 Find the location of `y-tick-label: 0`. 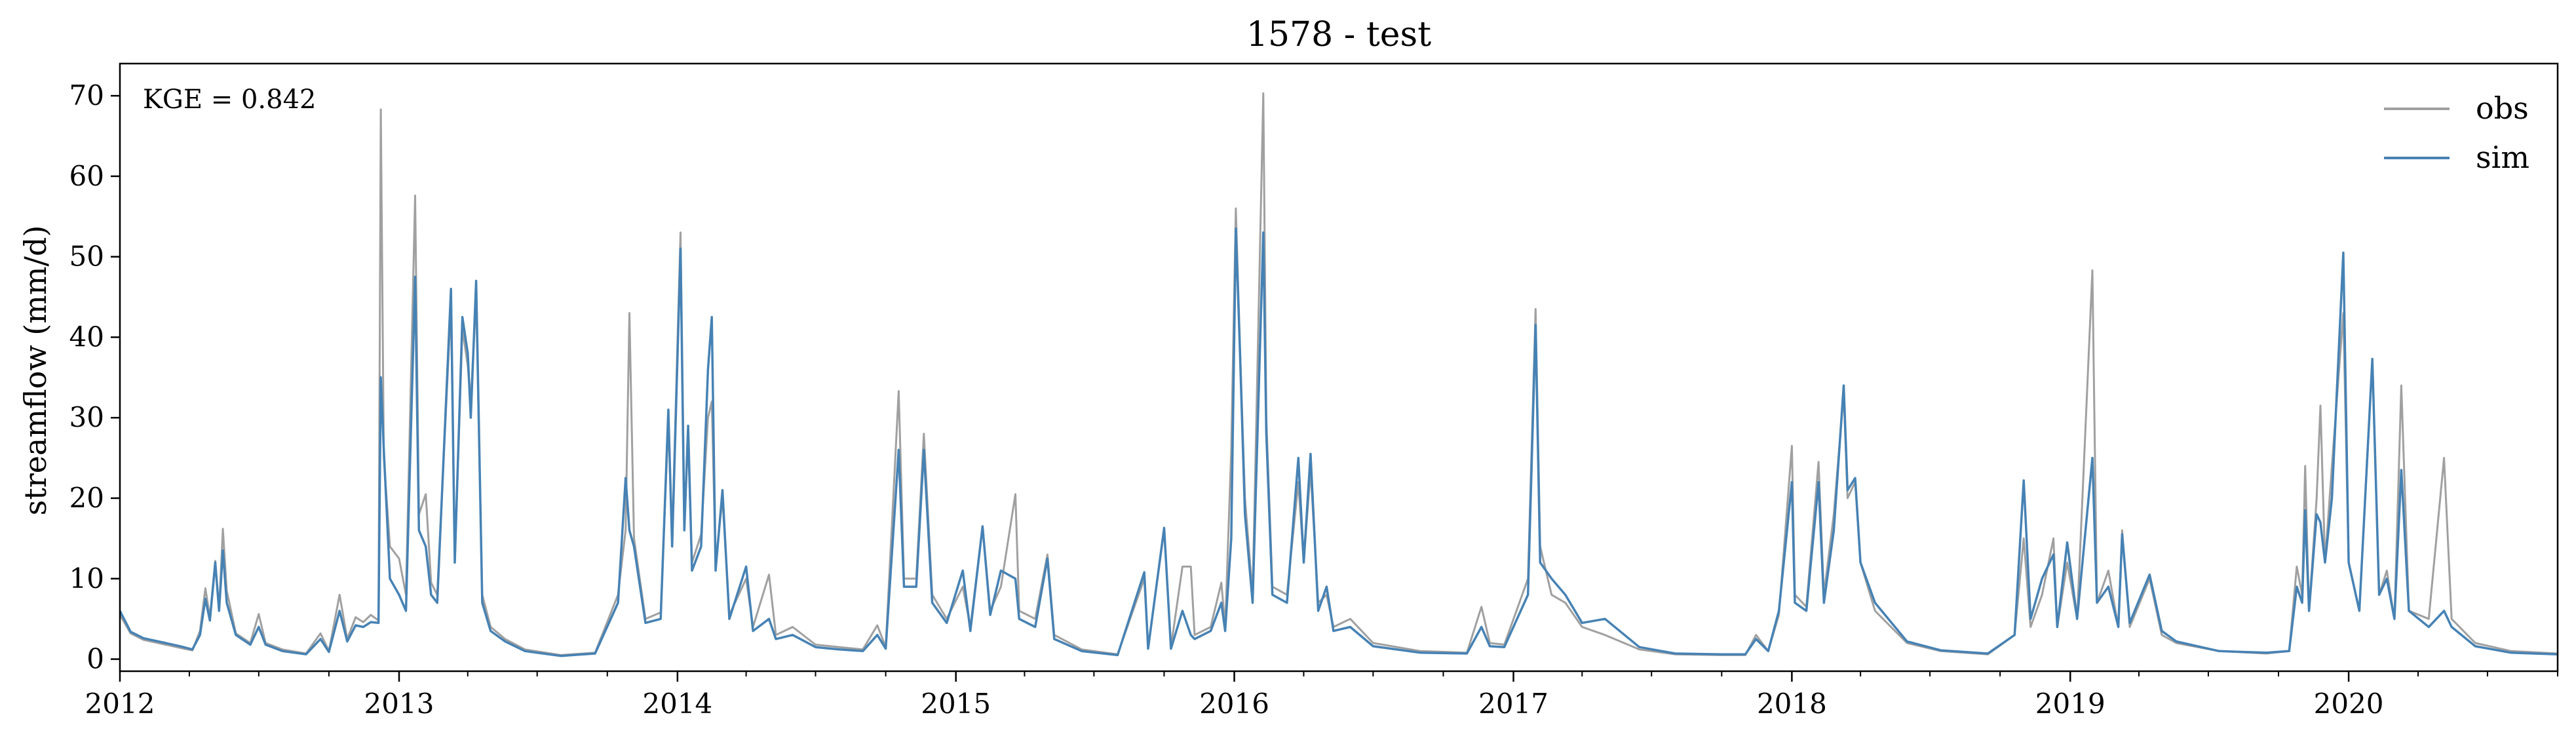

y-tick-label: 0 is located at coordinates (95, 659).